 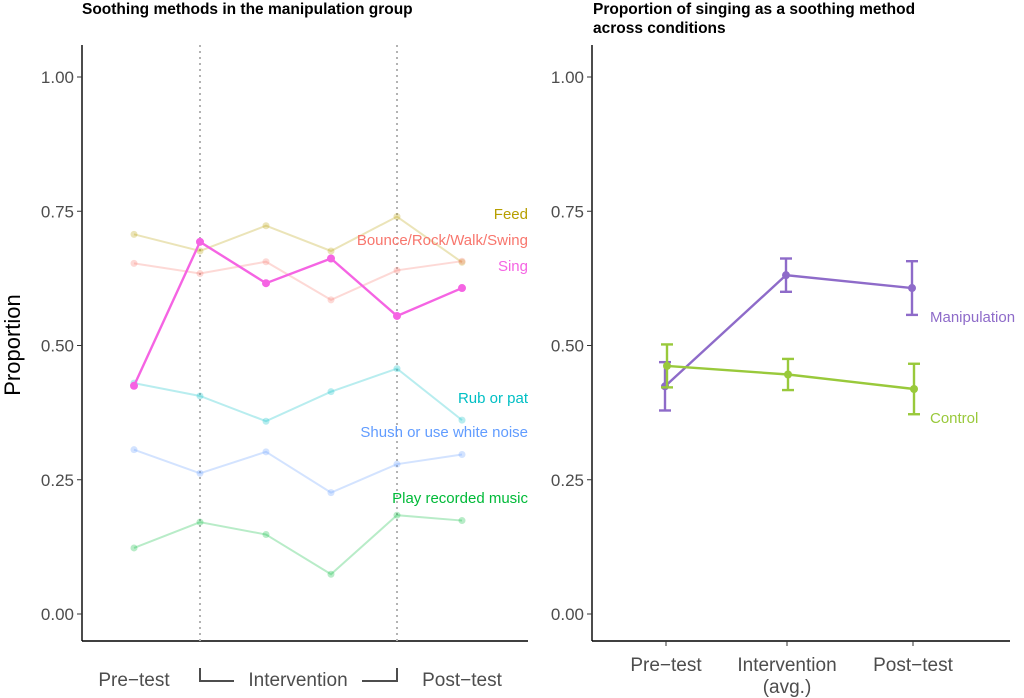 I want to click on series-label-control: Control, so click(x=954, y=418).